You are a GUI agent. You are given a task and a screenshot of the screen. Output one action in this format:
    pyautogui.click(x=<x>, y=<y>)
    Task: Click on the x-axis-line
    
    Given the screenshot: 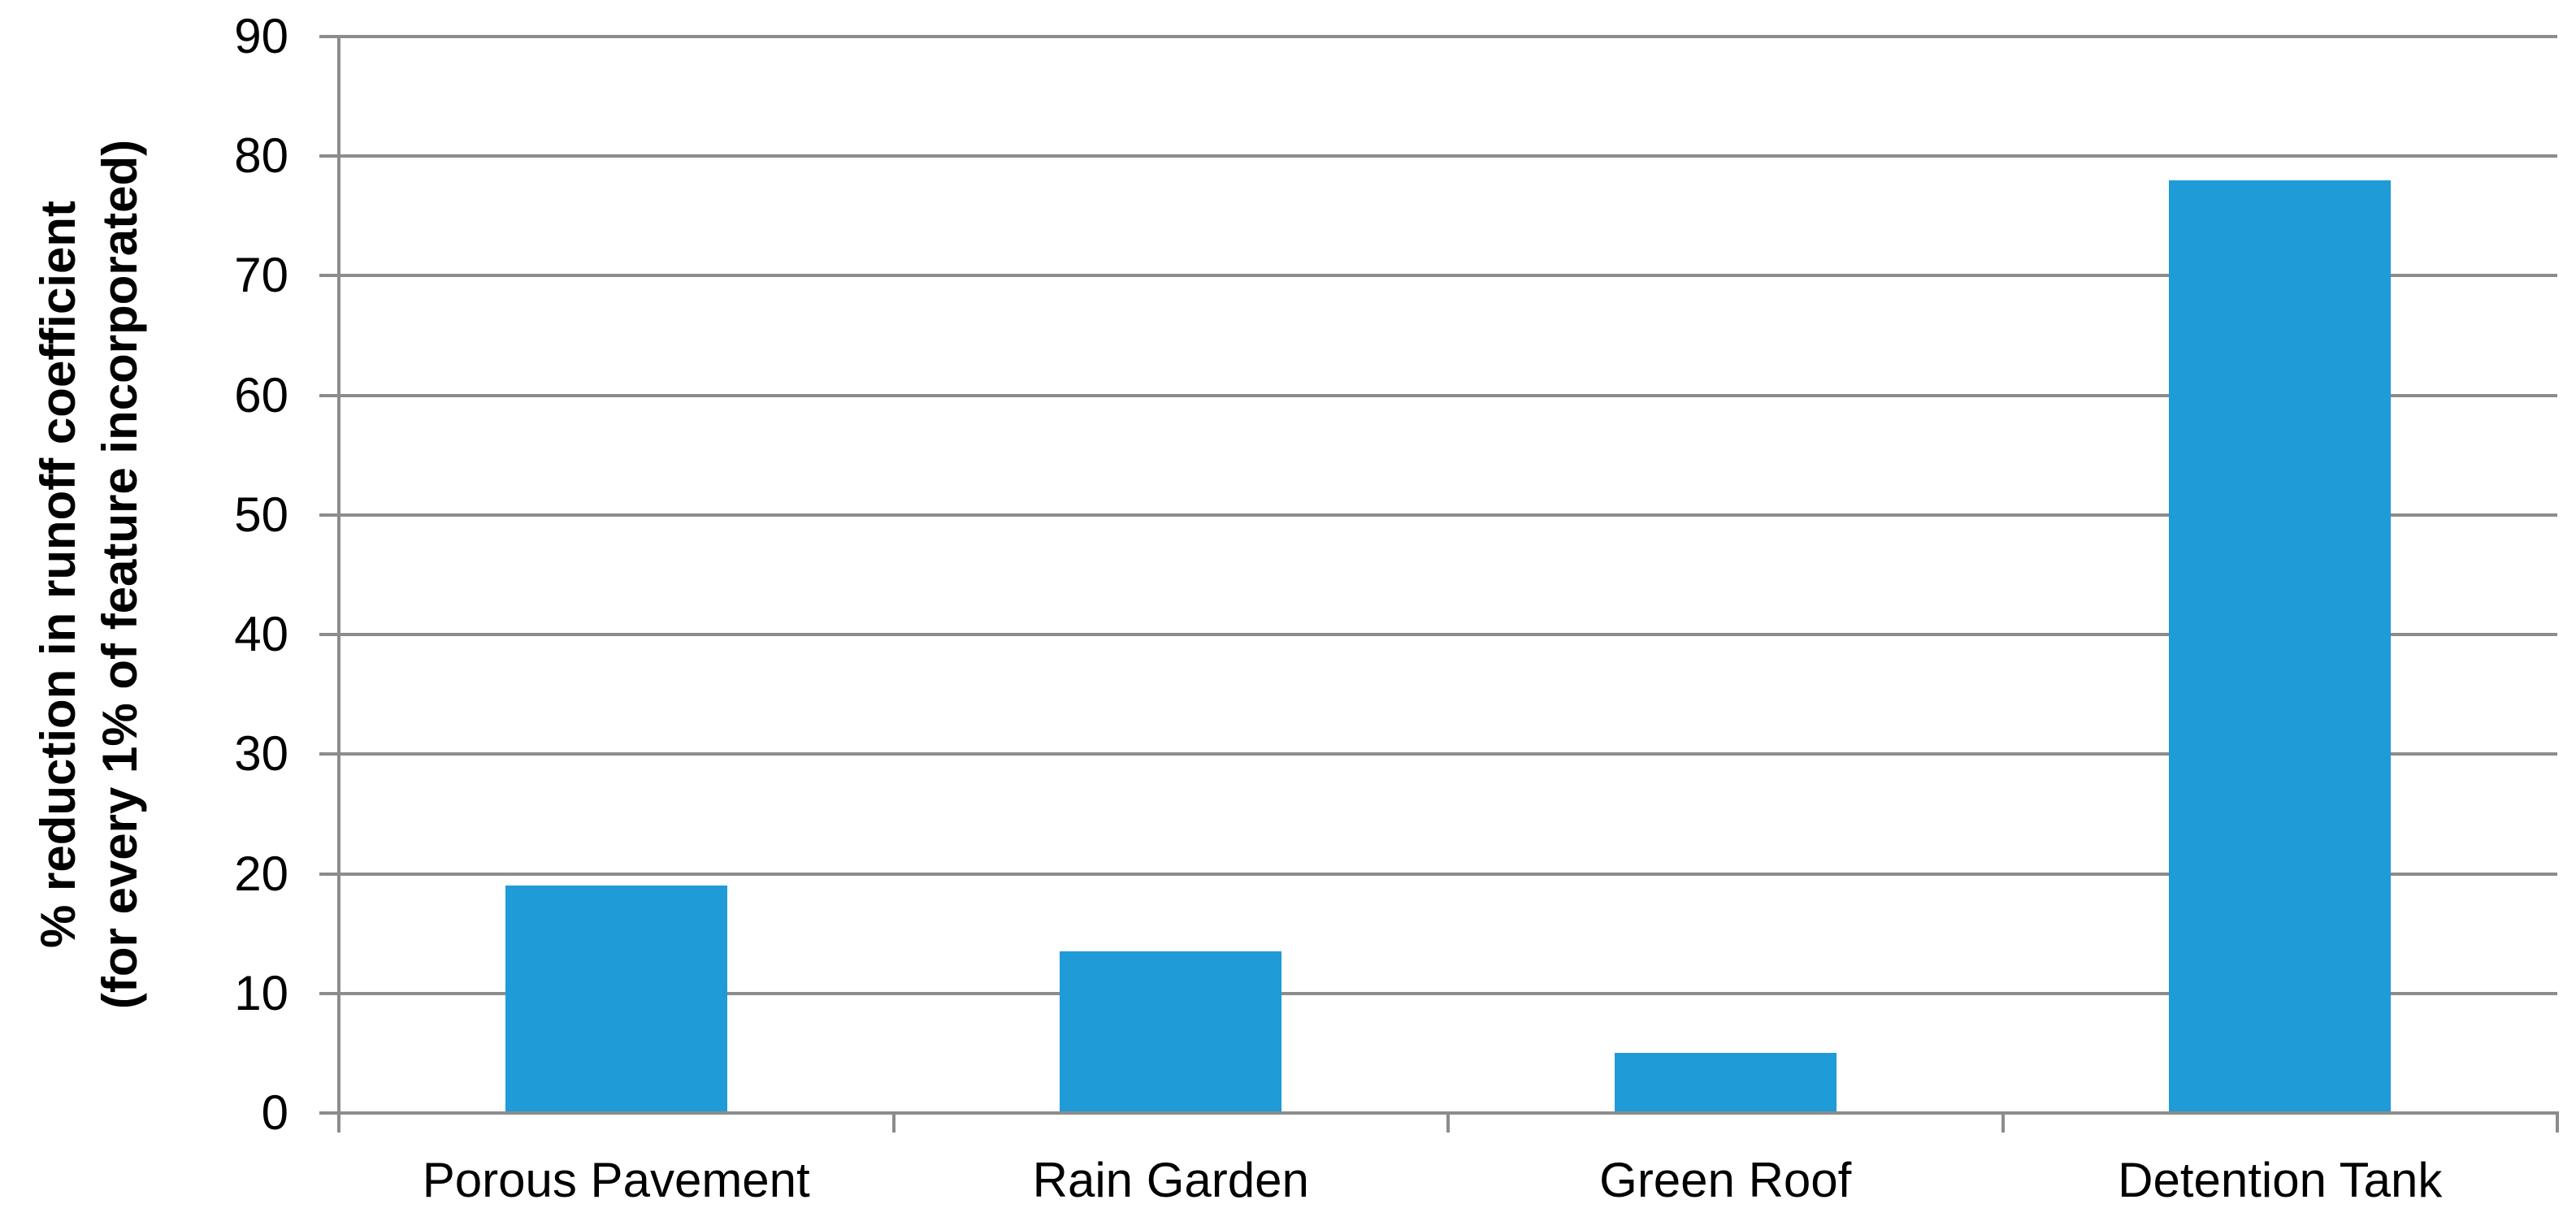 What is the action you would take?
    pyautogui.click(x=1448, y=1113)
    